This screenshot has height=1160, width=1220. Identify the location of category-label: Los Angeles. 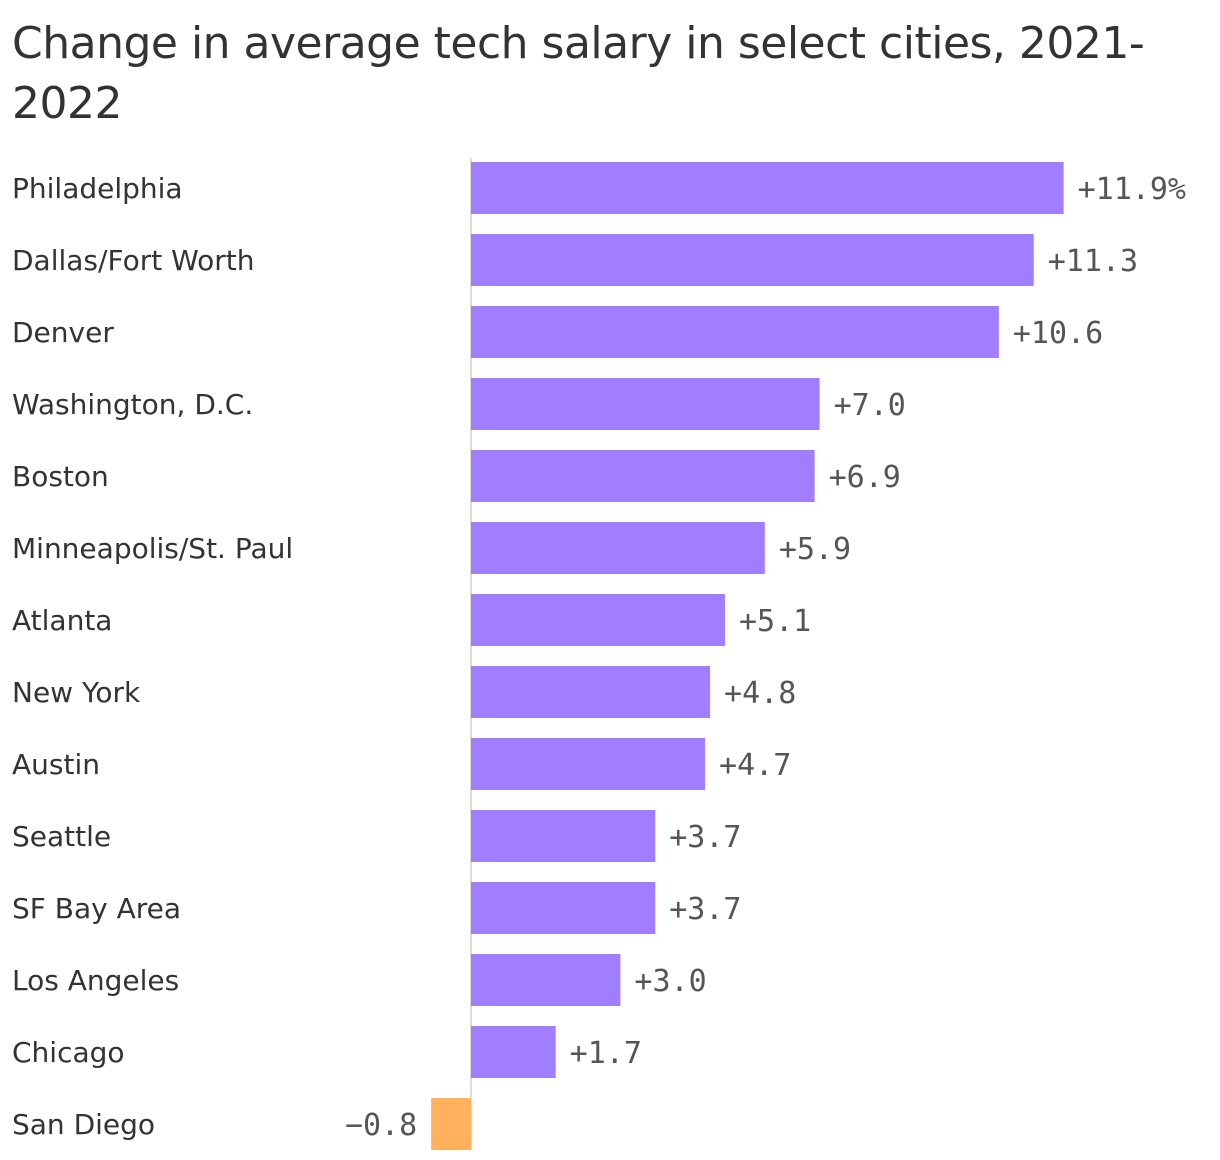
(95, 980).